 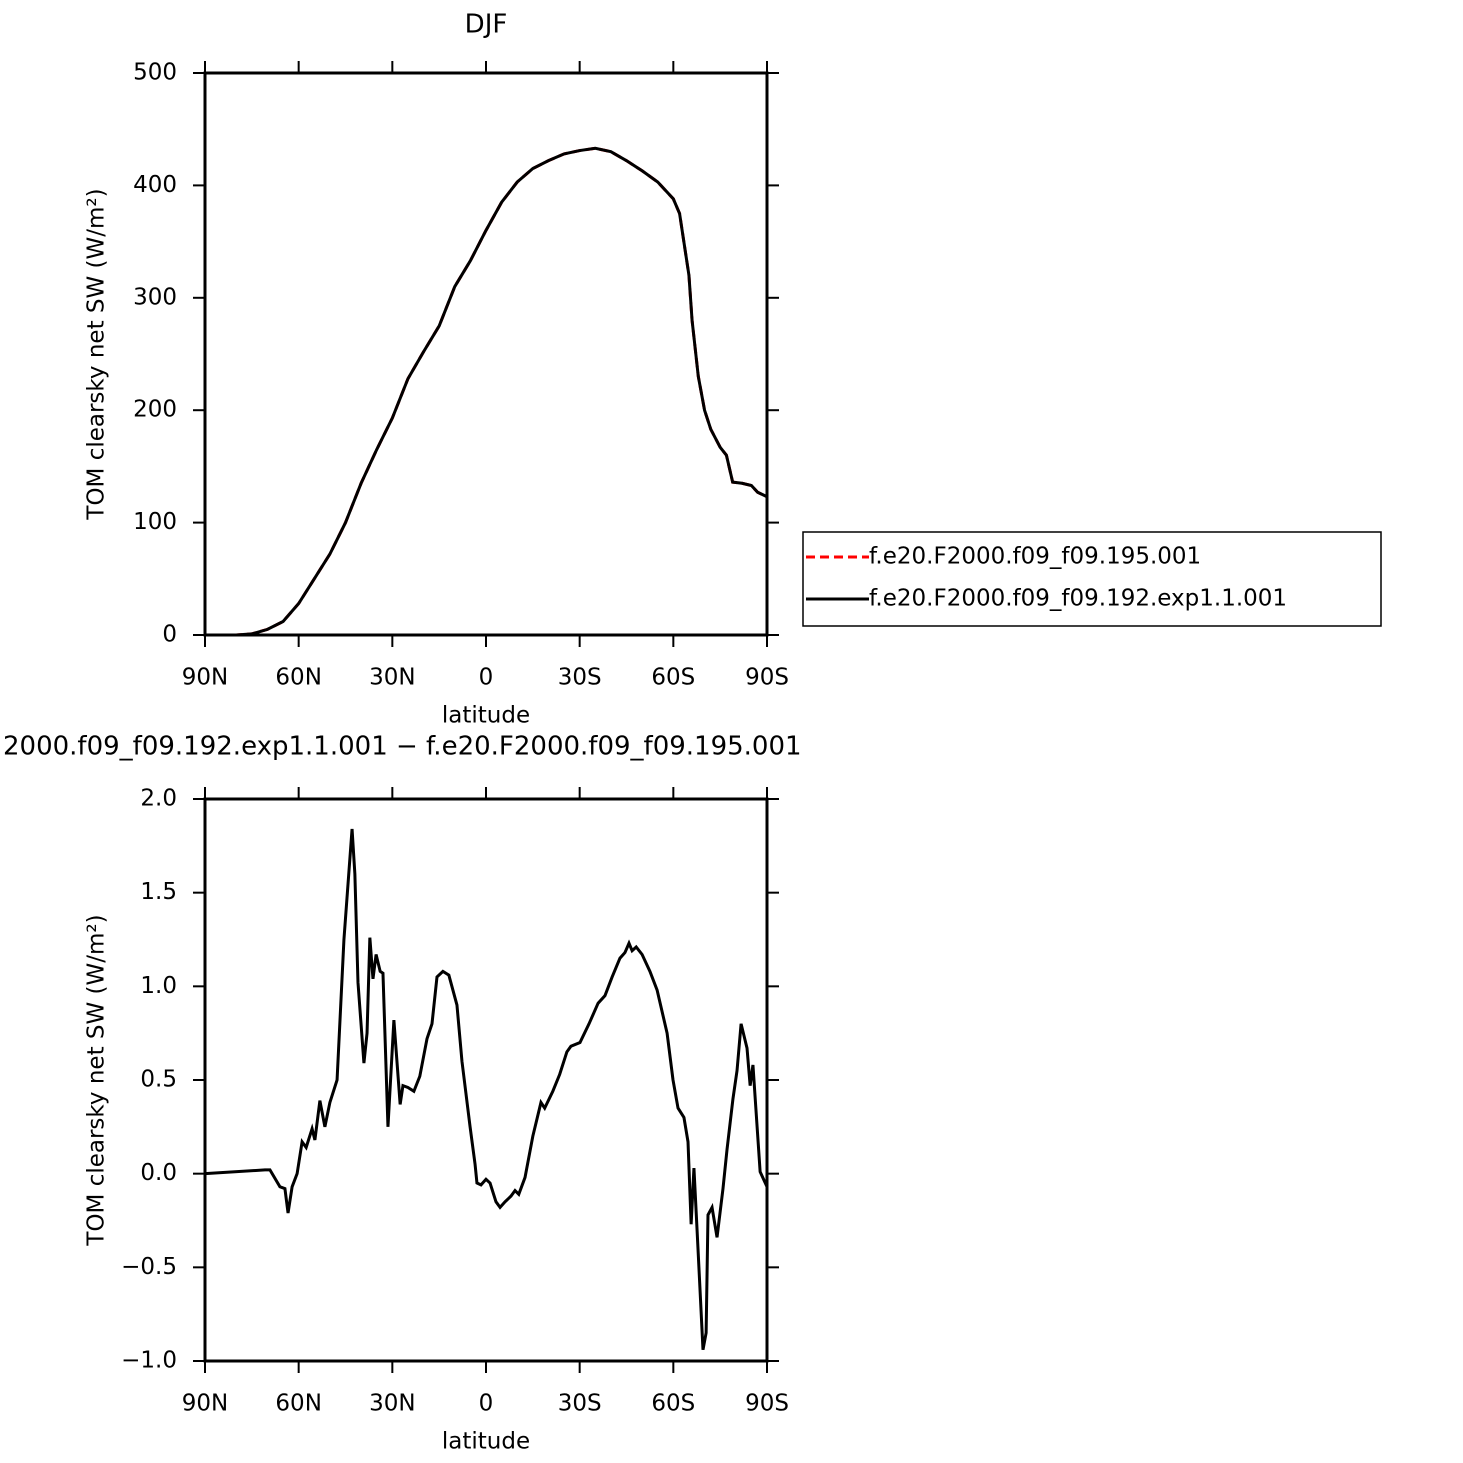 I want to click on y-tick-label: 100, so click(x=155, y=522).